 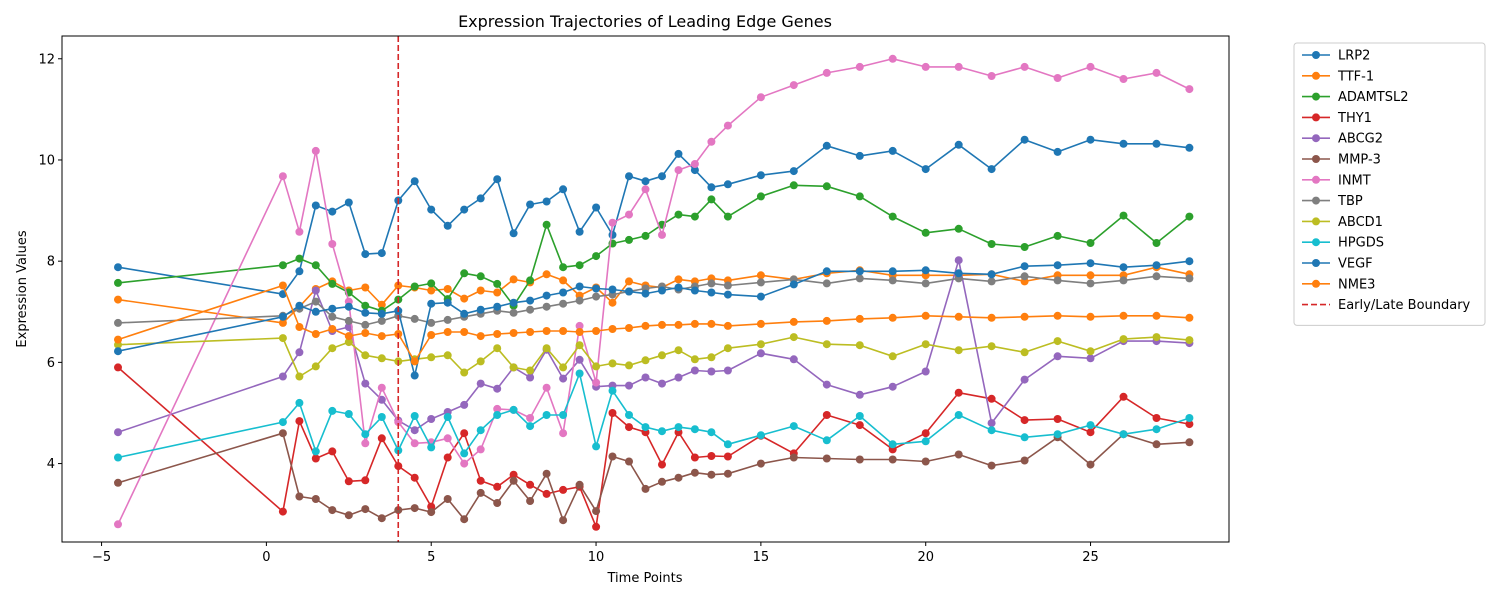 I want to click on x-tick-label: 15, so click(x=761, y=557).